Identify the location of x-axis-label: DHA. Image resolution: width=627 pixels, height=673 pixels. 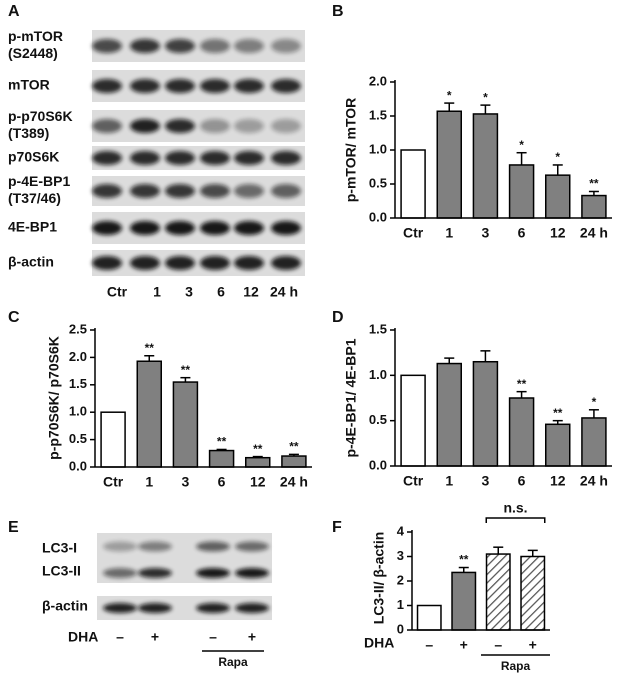
(379, 643).